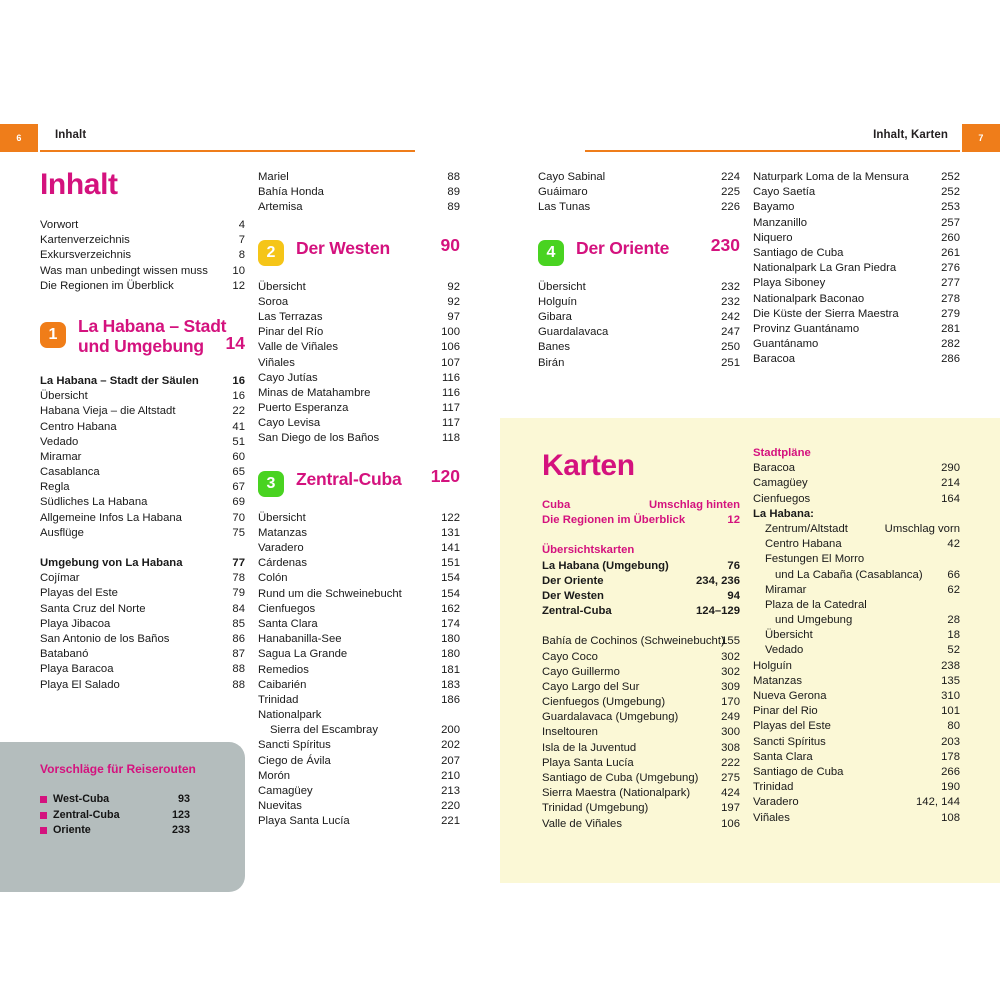 The width and height of the screenshot is (1000, 1000). What do you see at coordinates (856, 283) in the screenshot?
I see `toc-entry: Playa Siboney 277` at bounding box center [856, 283].